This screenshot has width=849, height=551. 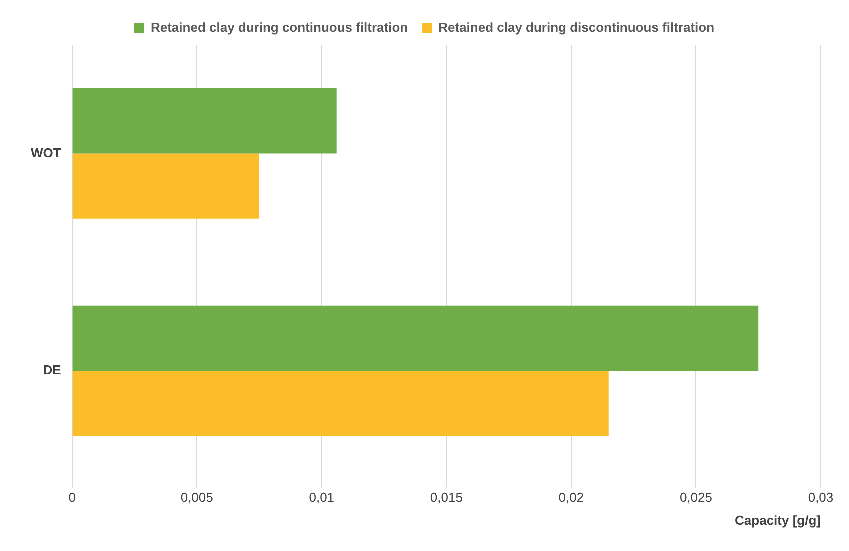 I want to click on y-tick-label: WOT, so click(x=46, y=152).